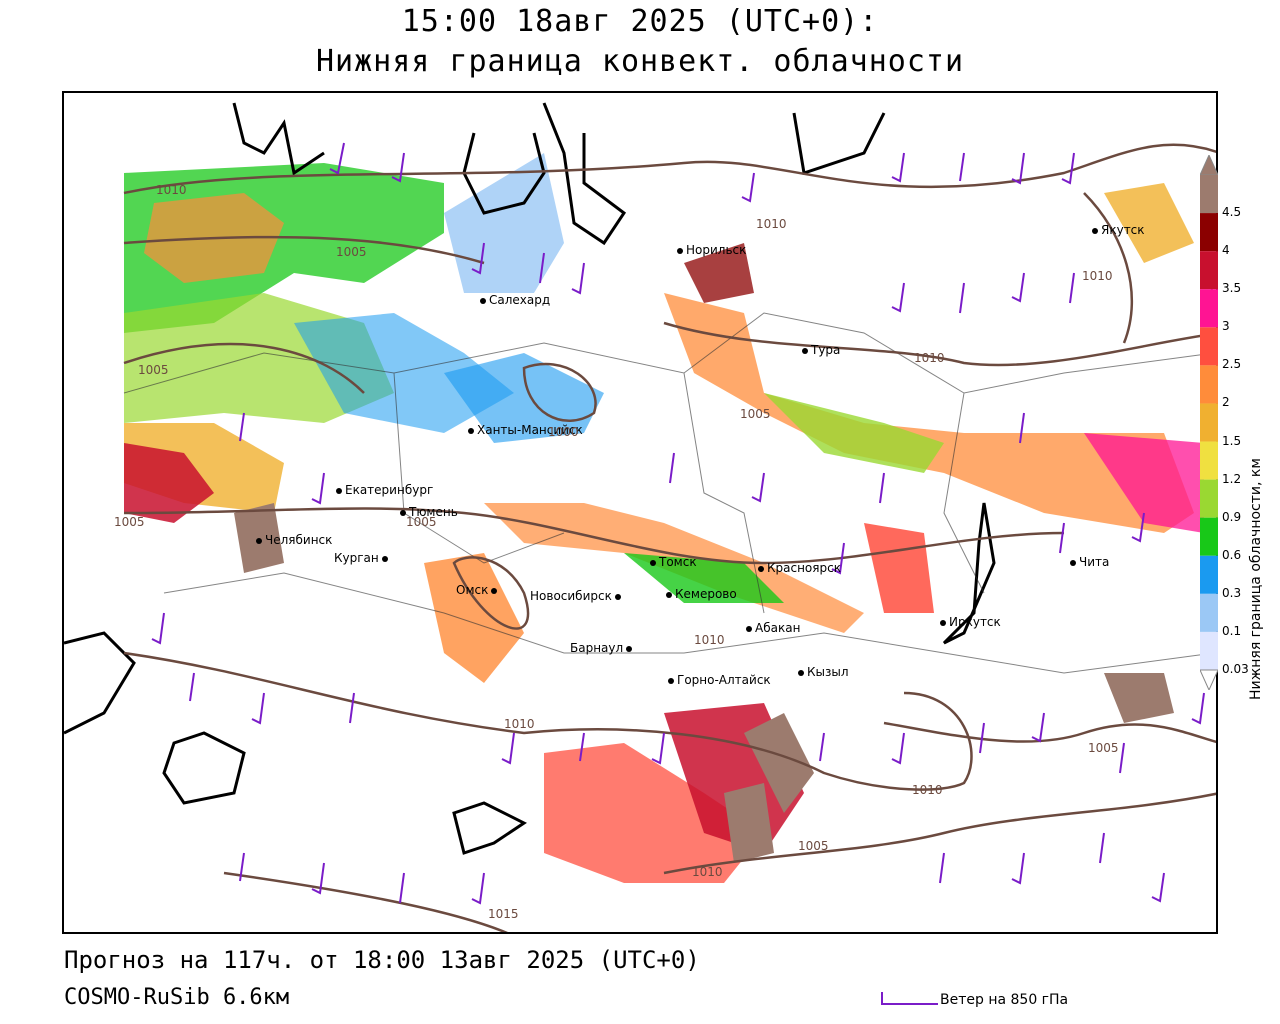  Describe the element at coordinates (1232, 440) in the screenshot. I see `colorbar-tick-label: 1.5` at that location.